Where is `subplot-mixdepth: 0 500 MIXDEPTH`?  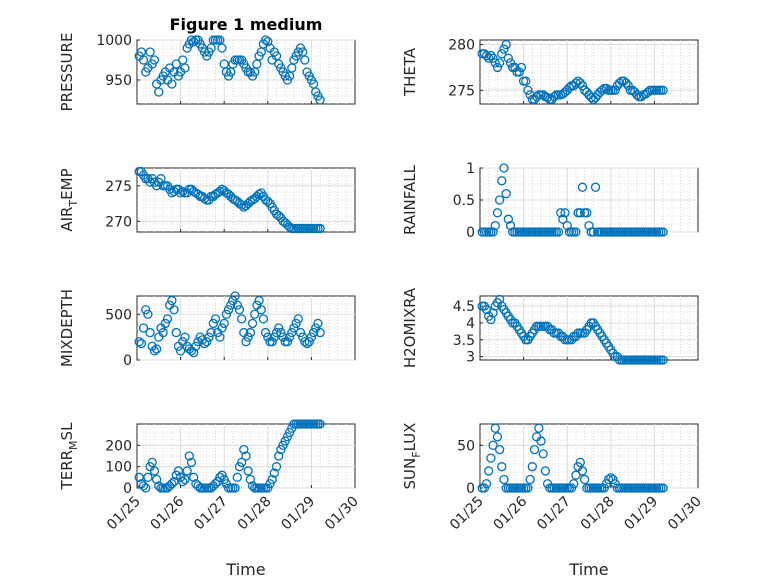 subplot-mixdepth: 0 500 MIXDEPTH is located at coordinates (207, 329).